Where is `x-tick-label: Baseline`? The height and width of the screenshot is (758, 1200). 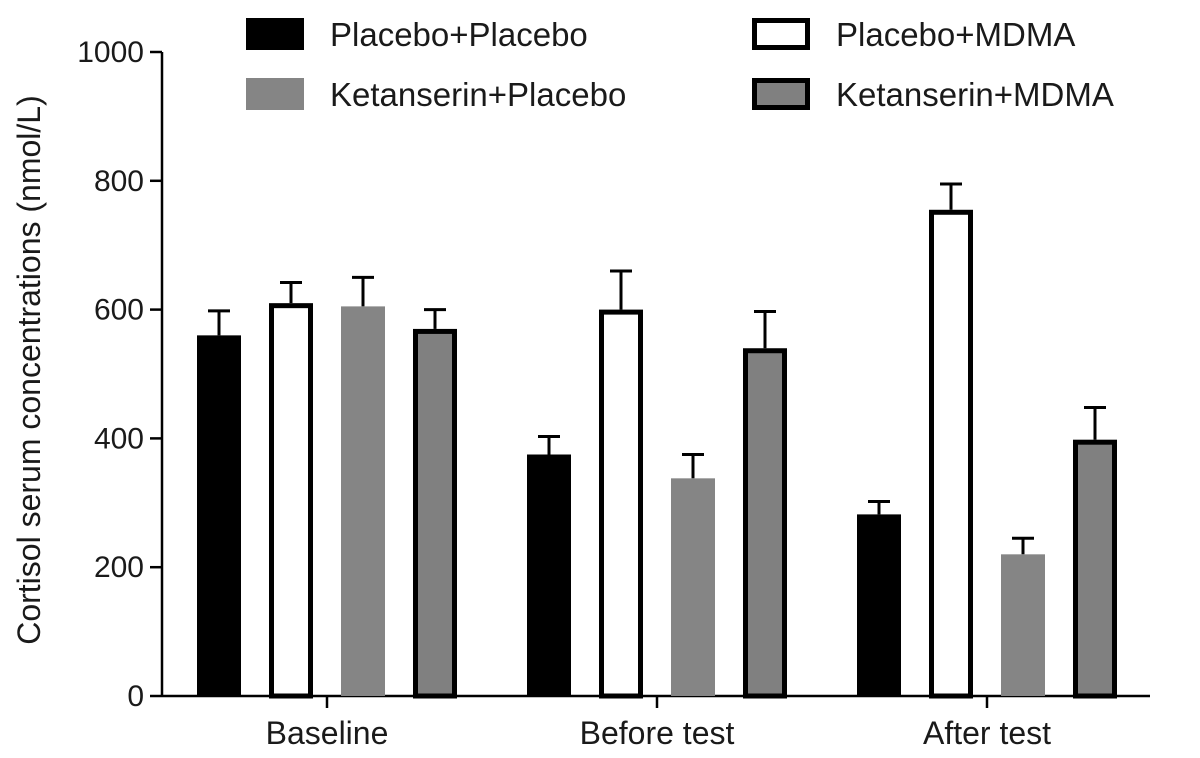 x-tick-label: Baseline is located at coordinates (327, 733).